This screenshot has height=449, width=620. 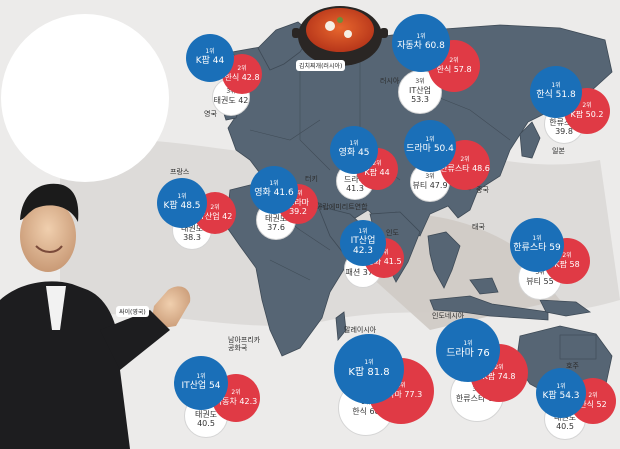 What do you see at coordinates (180, 172) in the screenshot?
I see `country-label-france: 프랑스` at bounding box center [180, 172].